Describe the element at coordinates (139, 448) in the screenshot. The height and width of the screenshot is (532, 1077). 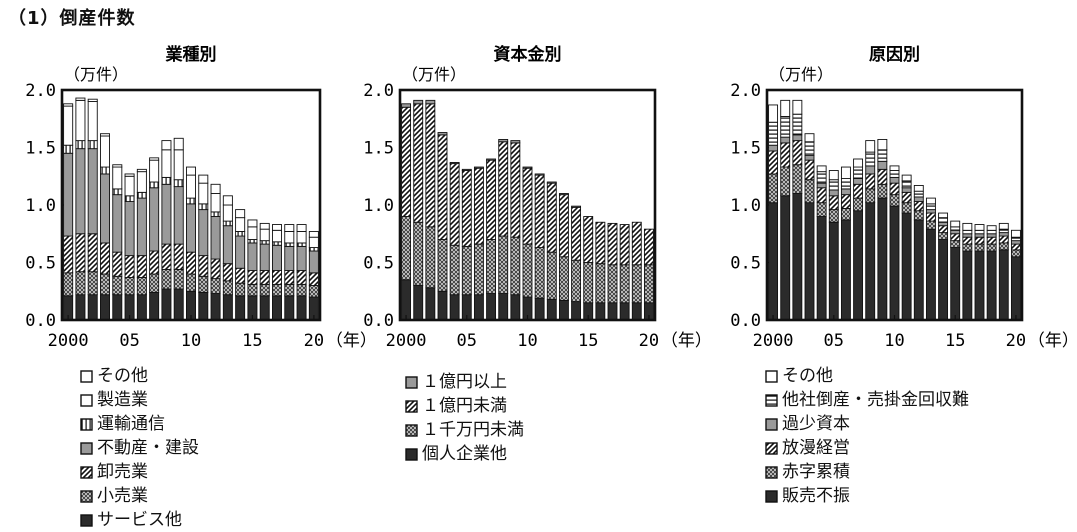
I see `legend-item: 不動産・建設` at that location.